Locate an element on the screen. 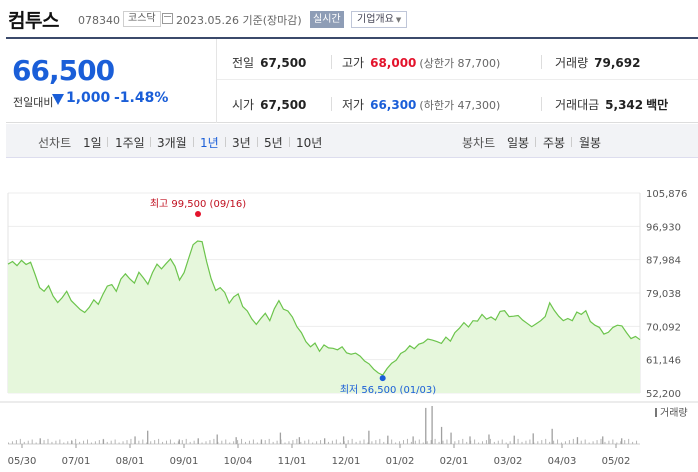  y-tick-label: 87,984 is located at coordinates (663, 261).